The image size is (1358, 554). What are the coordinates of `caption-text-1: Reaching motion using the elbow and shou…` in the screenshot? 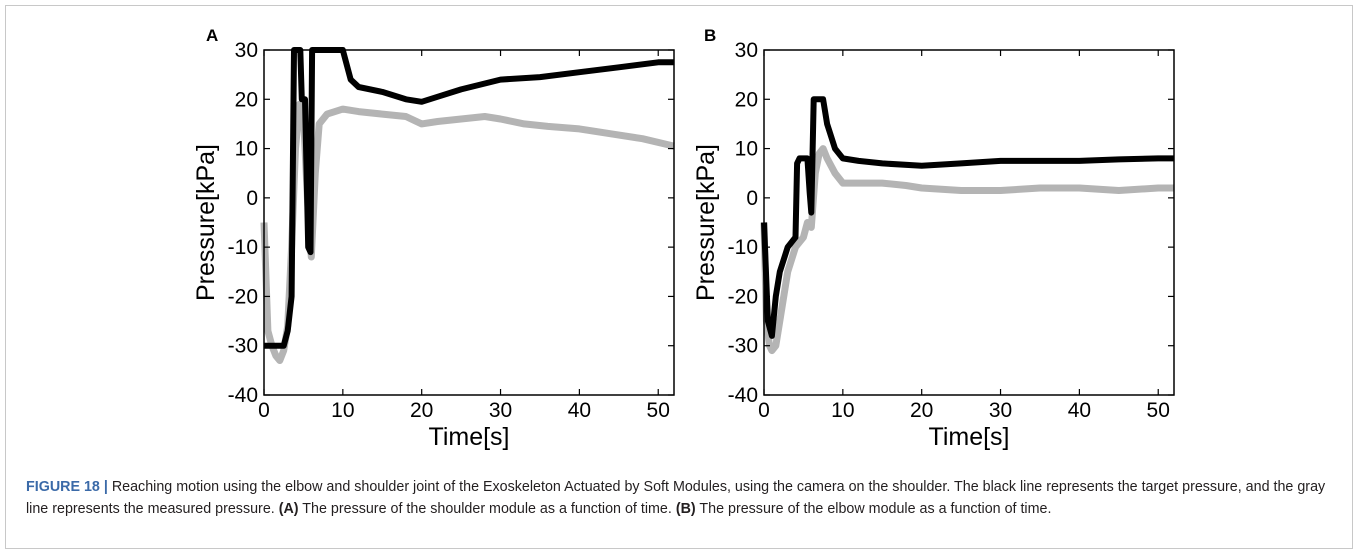 It's located at (676, 498).